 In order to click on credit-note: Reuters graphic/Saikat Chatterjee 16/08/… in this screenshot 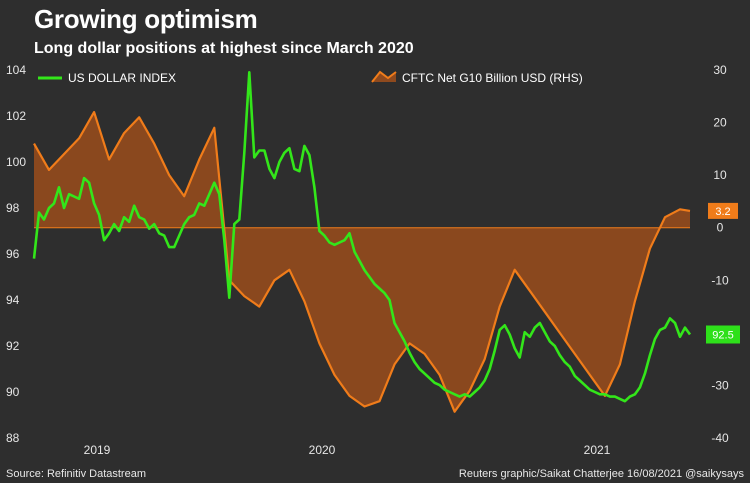, I will do `click(601, 474)`.